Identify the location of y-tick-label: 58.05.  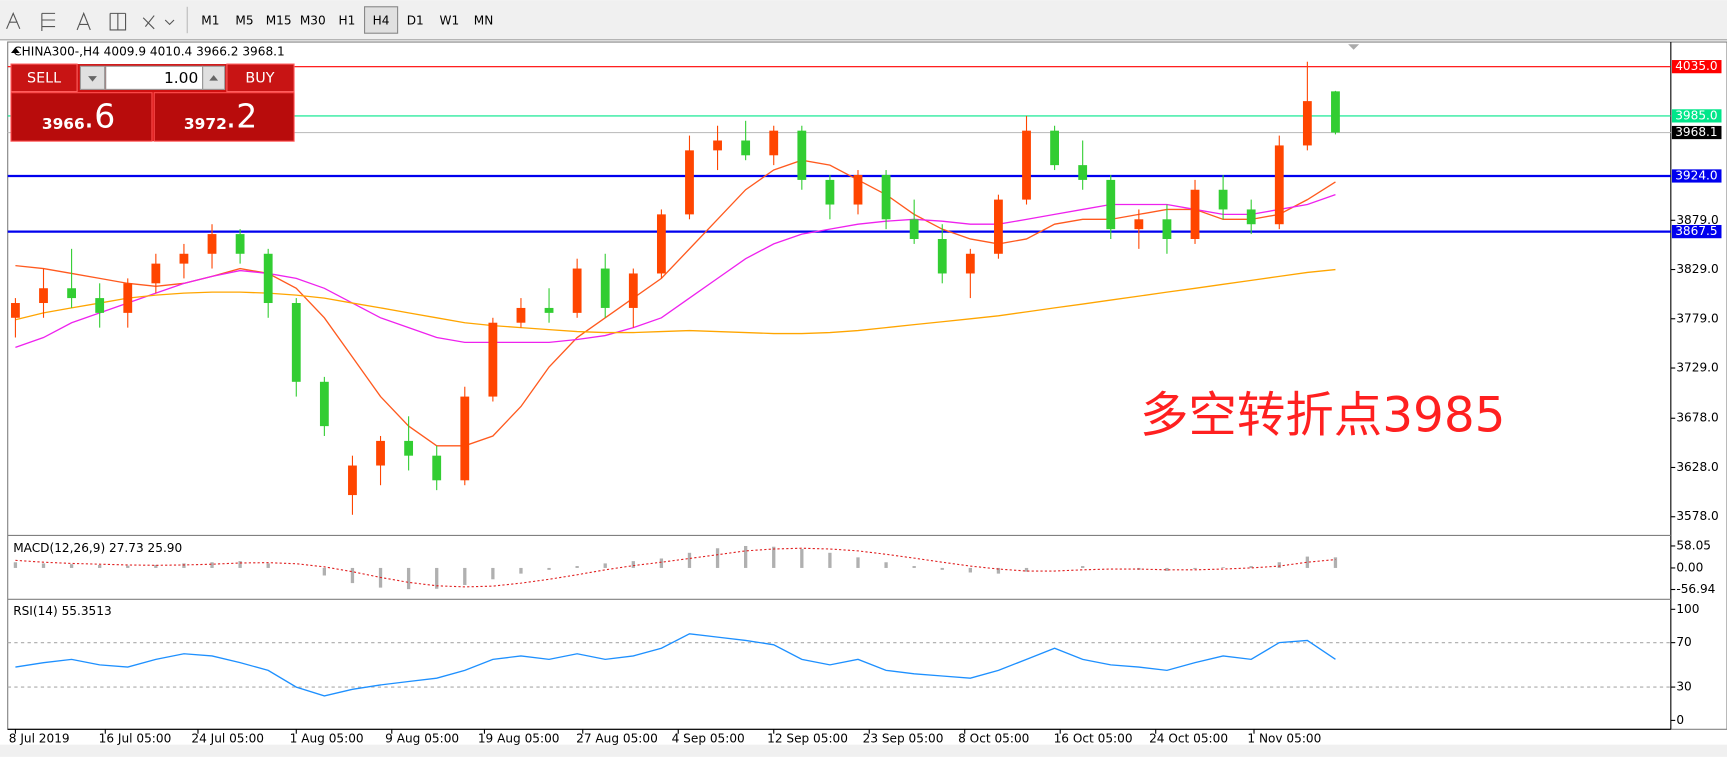
(1693, 545).